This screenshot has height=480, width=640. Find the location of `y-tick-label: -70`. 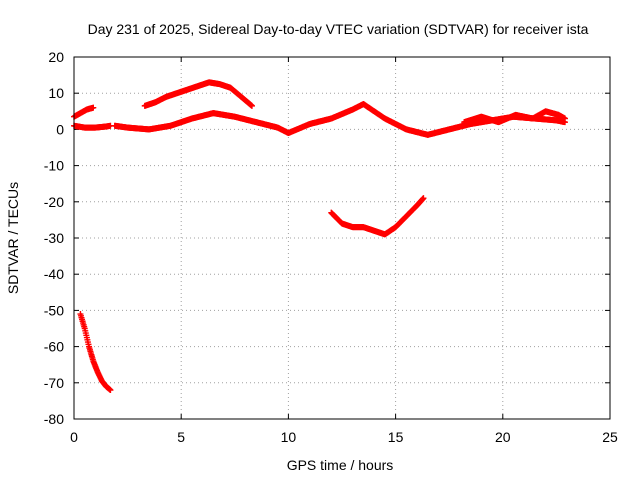

y-tick-label: -70 is located at coordinates (54, 383).